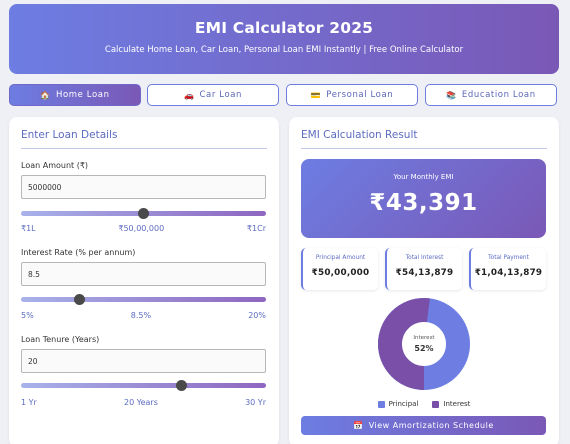 The image size is (570, 444). Describe the element at coordinates (381, 404) in the screenshot. I see `legend-principal-swatch` at that location.